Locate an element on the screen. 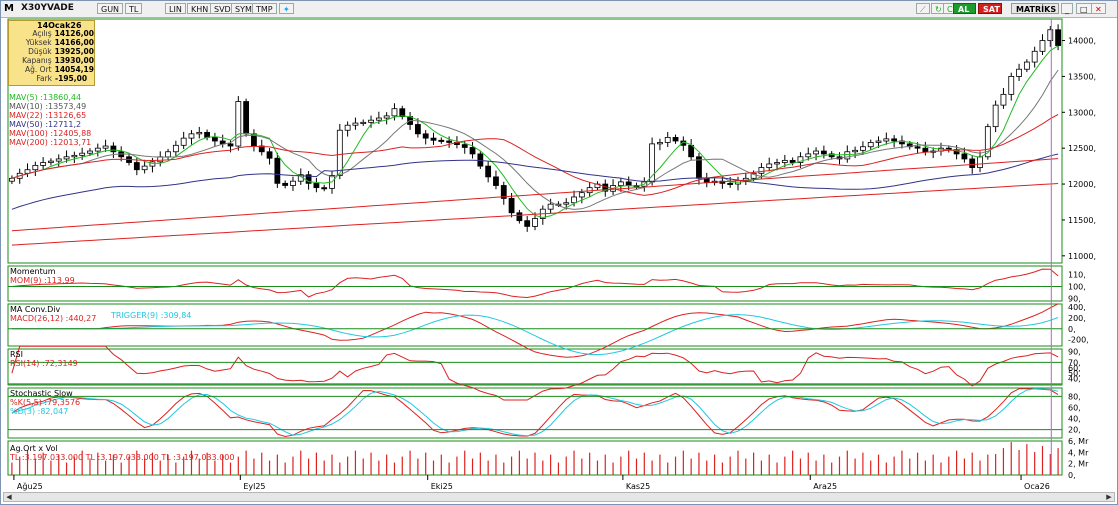 The height and width of the screenshot is (505, 1118). info-high-value: 14166,00 is located at coordinates (74, 42).